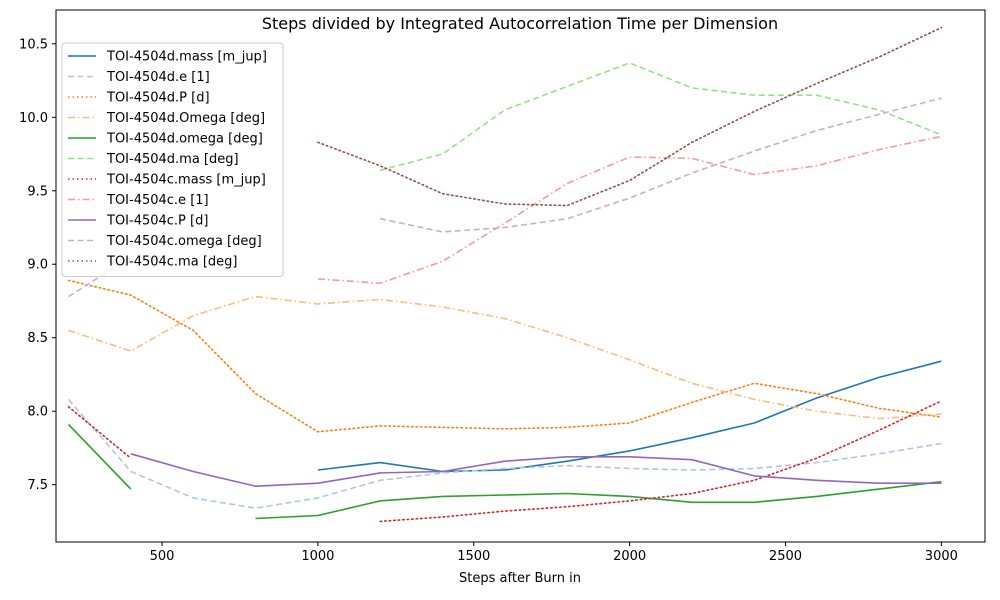  Describe the element at coordinates (158, 98) in the screenshot. I see `legend-entry-label: TOI-4504d.P [d]` at that location.